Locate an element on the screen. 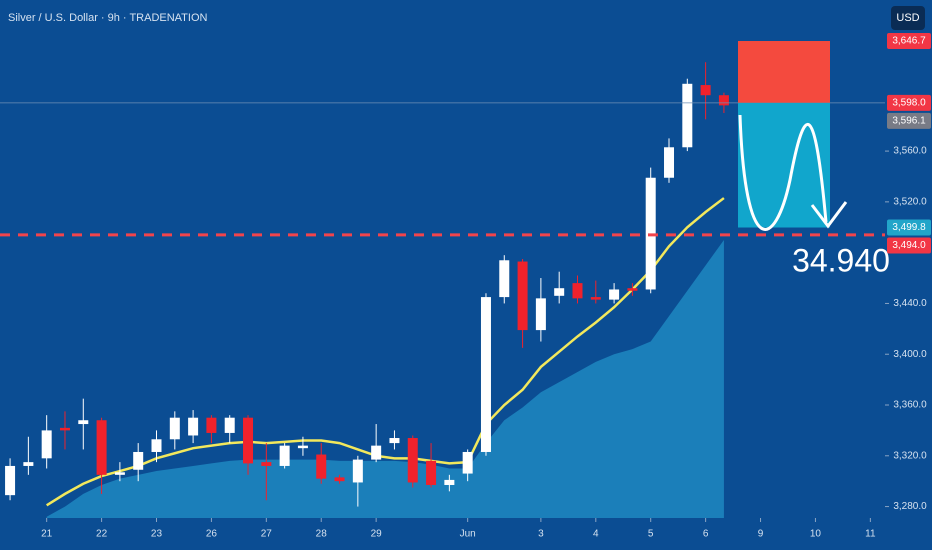  x-tick-label: 28 is located at coordinates (322, 534).